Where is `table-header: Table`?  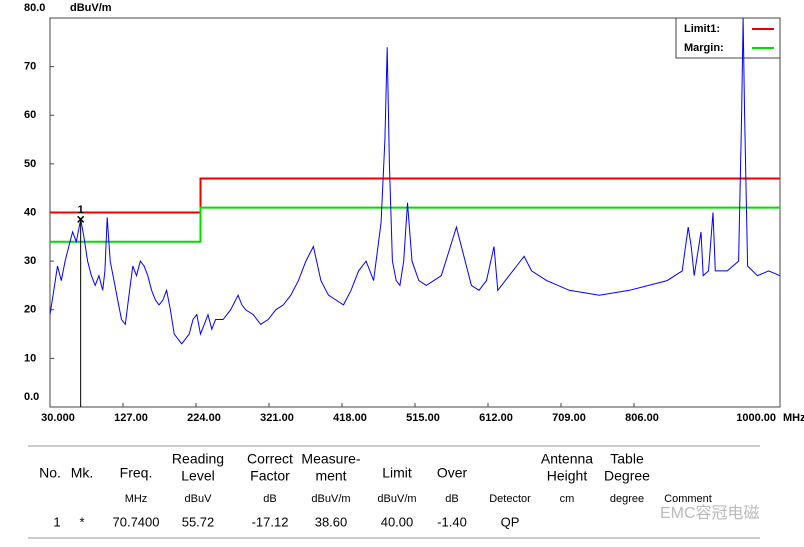
table-header: Table is located at coordinates (627, 459).